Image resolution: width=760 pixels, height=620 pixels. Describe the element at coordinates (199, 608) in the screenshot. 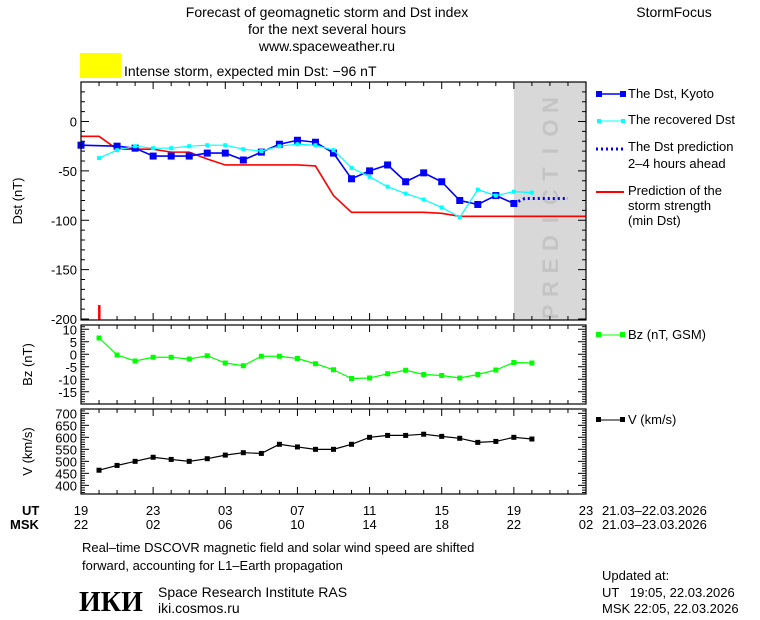

I see `institute-url: iki.cosmos.ru` at that location.